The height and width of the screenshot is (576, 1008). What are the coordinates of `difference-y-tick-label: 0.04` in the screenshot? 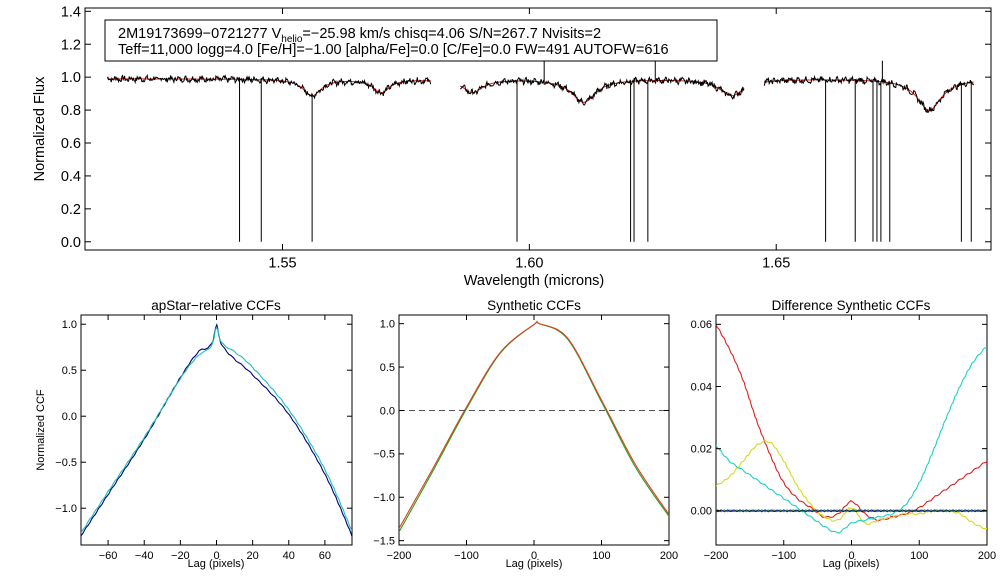 It's located at (701, 387).